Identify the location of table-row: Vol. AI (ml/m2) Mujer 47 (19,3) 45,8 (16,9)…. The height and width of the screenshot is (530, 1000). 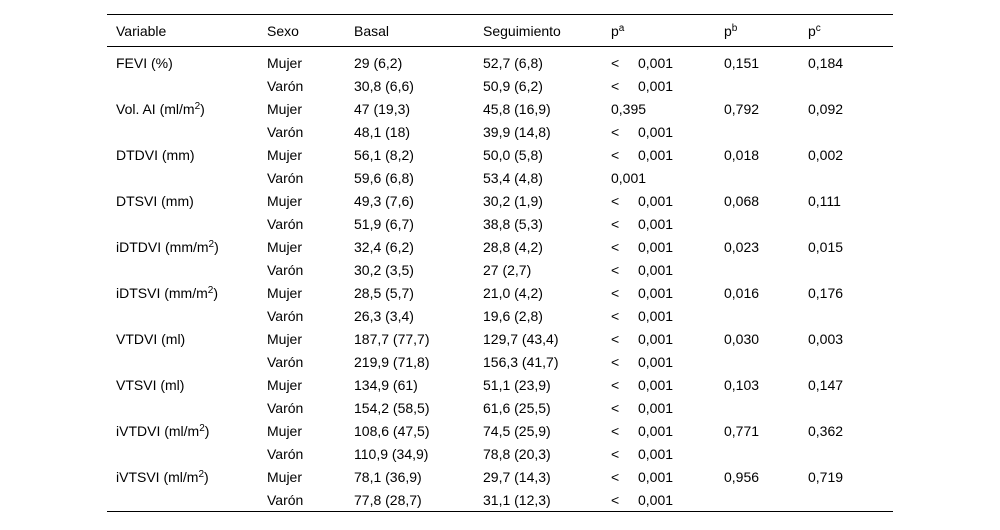
(500, 108).